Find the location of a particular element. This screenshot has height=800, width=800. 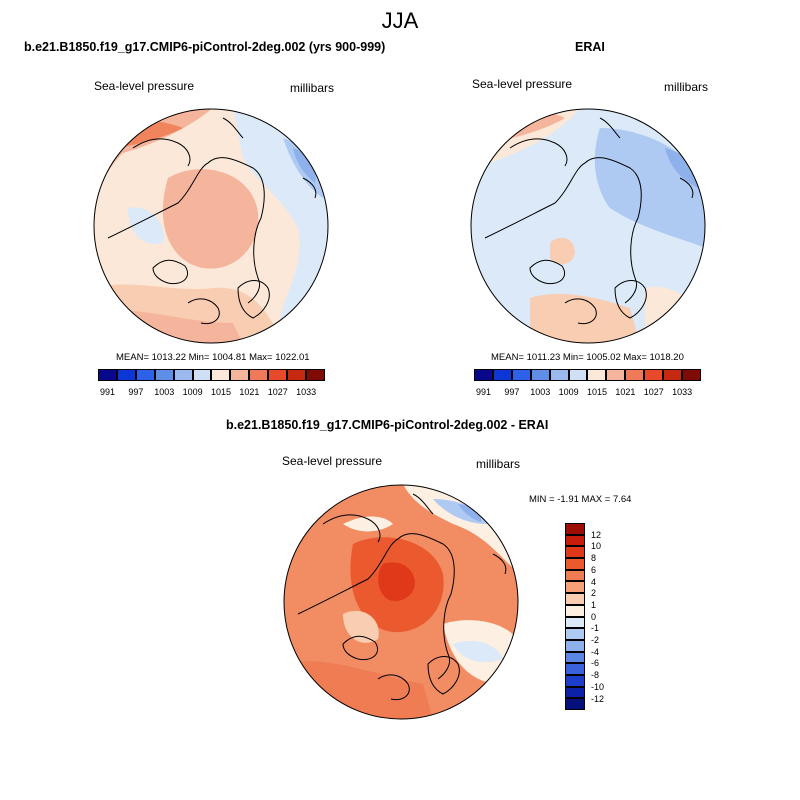

colorbar-diff-tick-label: -8 is located at coordinates (595, 675).